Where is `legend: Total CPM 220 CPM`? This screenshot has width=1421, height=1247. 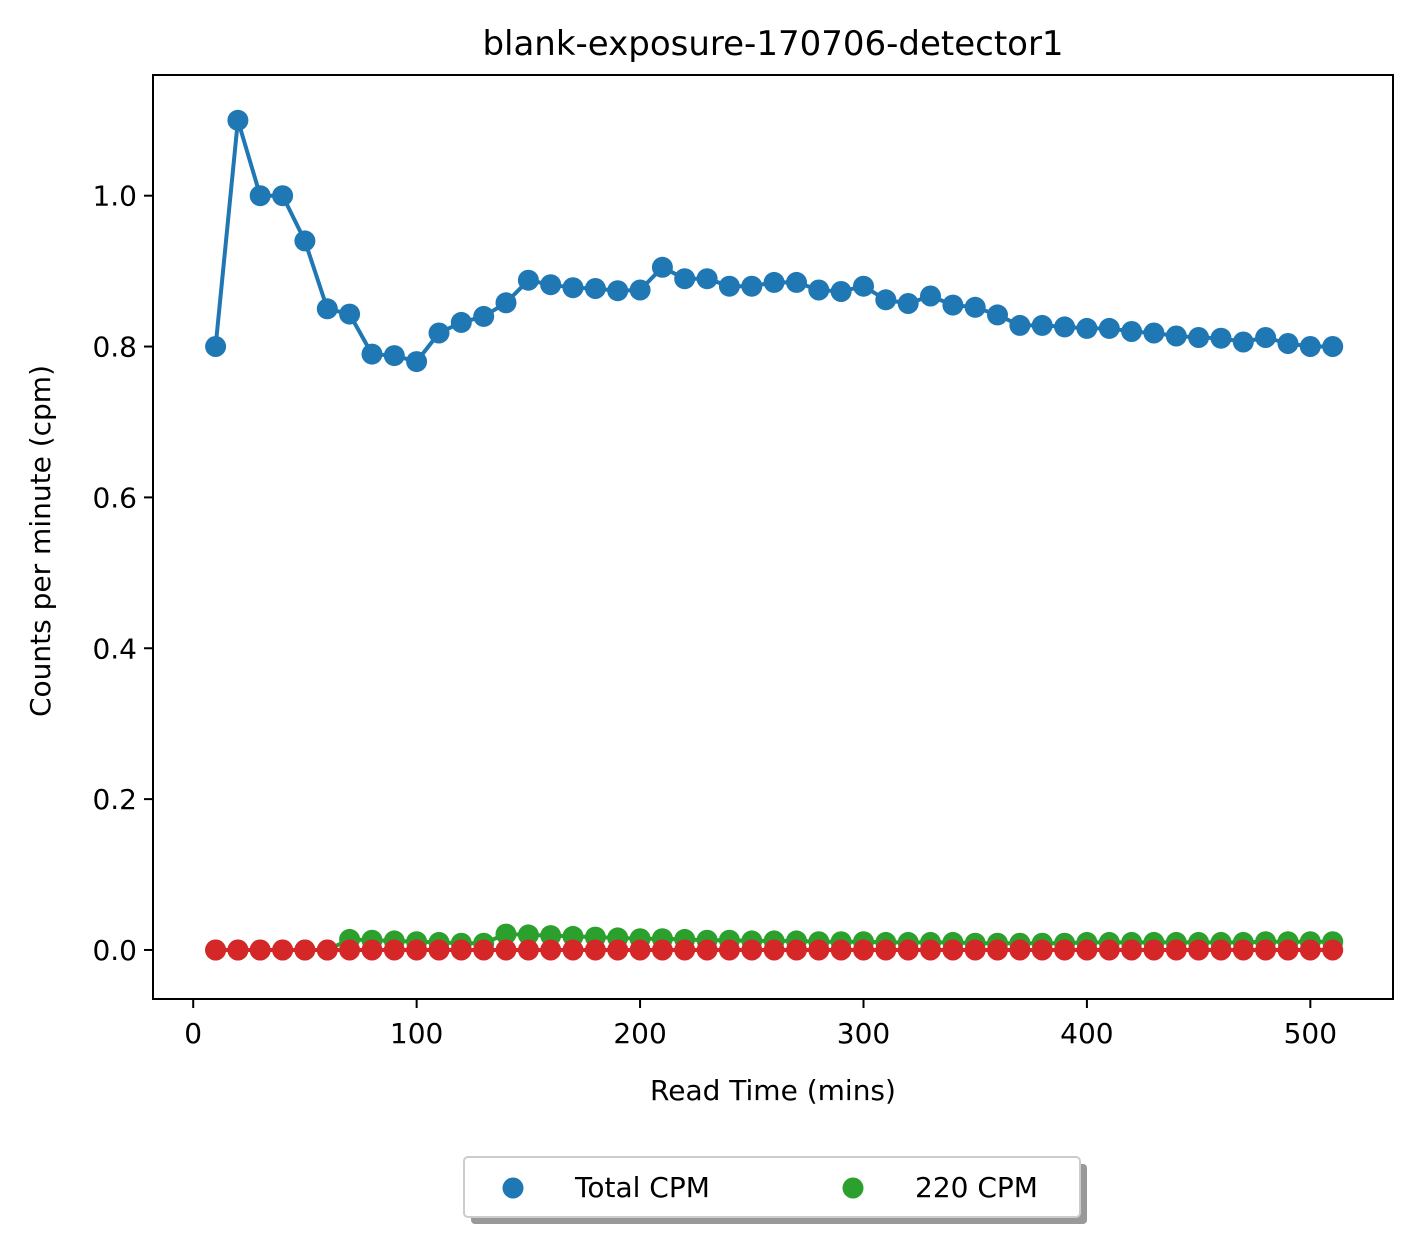
legend: Total CPM 220 CPM is located at coordinates (775, 1190).